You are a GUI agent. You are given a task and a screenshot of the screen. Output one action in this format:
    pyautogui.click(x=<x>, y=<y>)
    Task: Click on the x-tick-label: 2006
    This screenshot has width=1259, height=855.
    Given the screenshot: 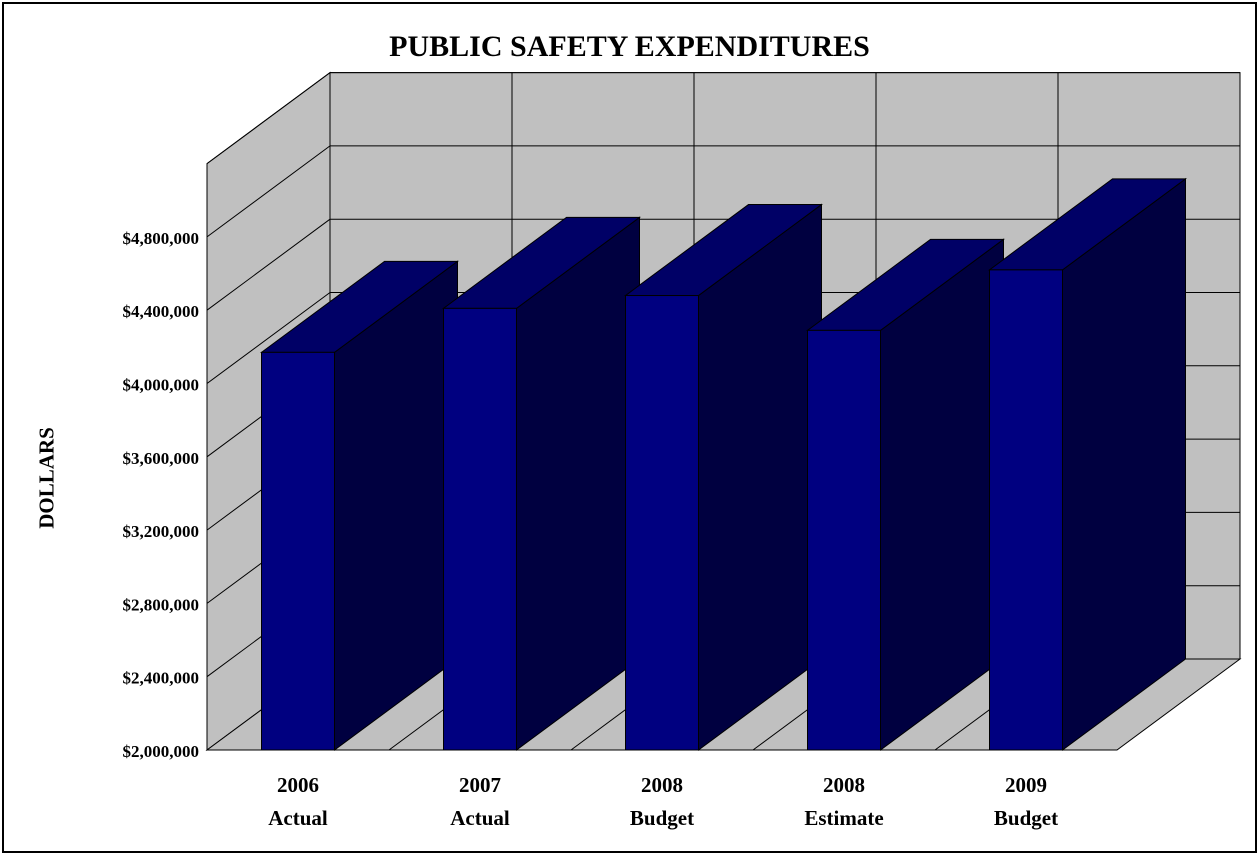 What is the action you would take?
    pyautogui.click(x=298, y=785)
    